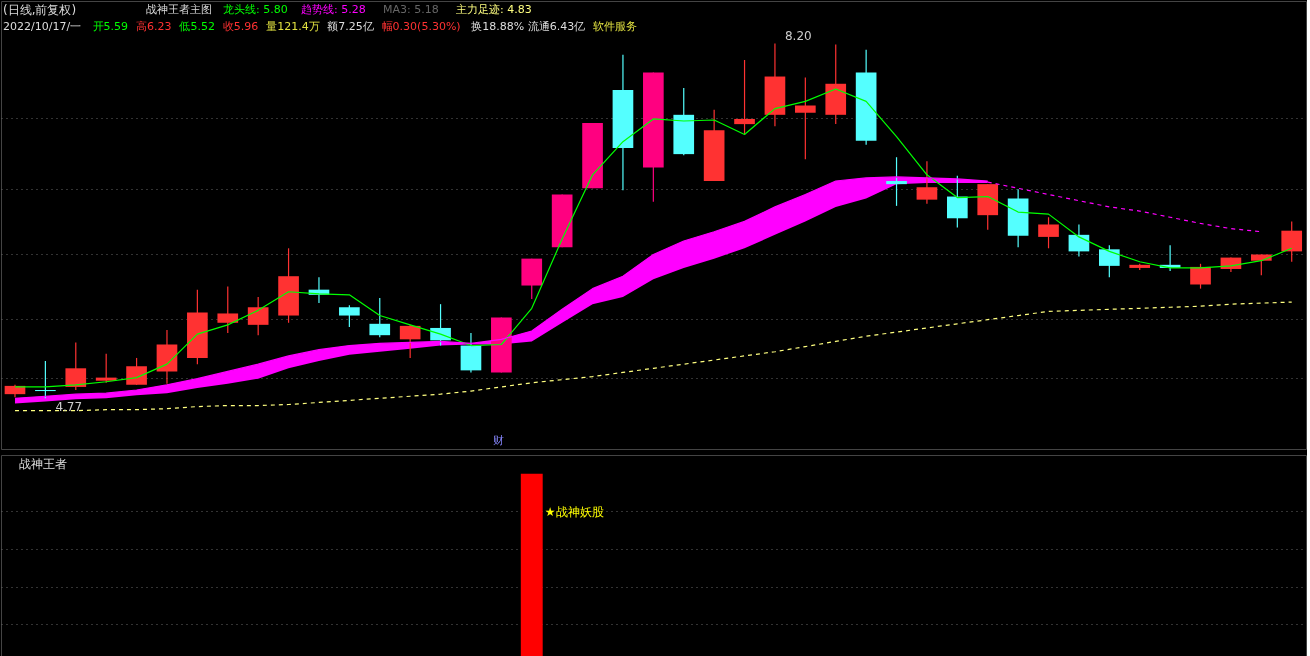 This screenshot has height=656, width=1310. Describe the element at coordinates (240, 26) in the screenshot. I see `annotation: 收5.96` at that location.